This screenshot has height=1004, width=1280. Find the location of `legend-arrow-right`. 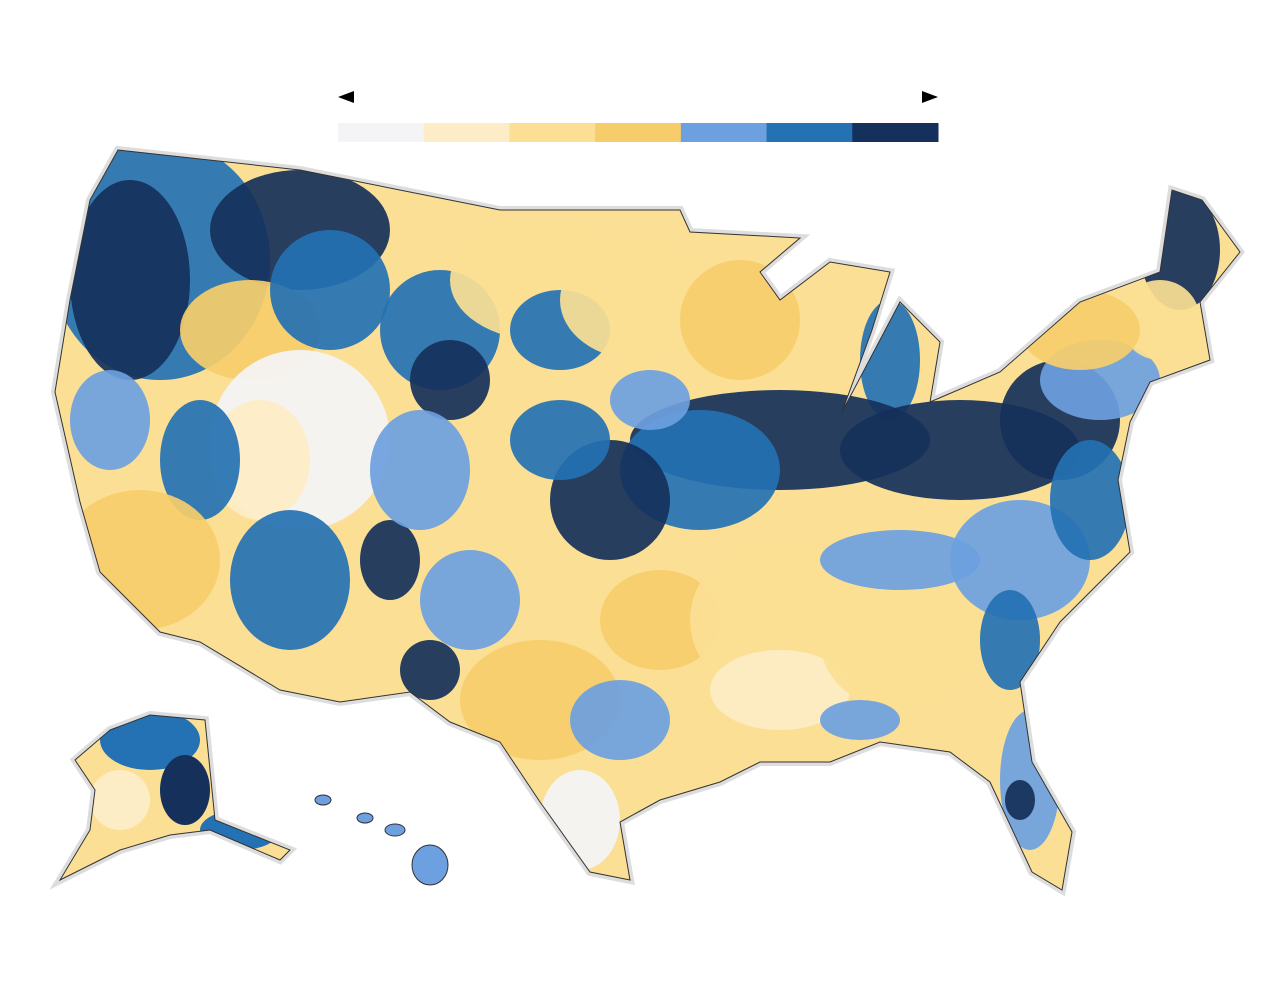

legend-arrow-right is located at coordinates (930, 97).